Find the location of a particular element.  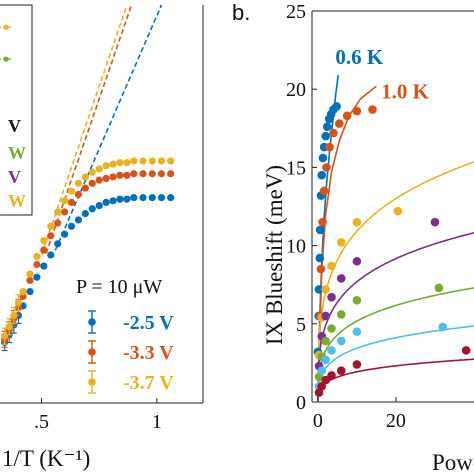

left-legend: P = 10 μW -2.5 V -3.3 V -3.7 V is located at coordinates (125, 335).